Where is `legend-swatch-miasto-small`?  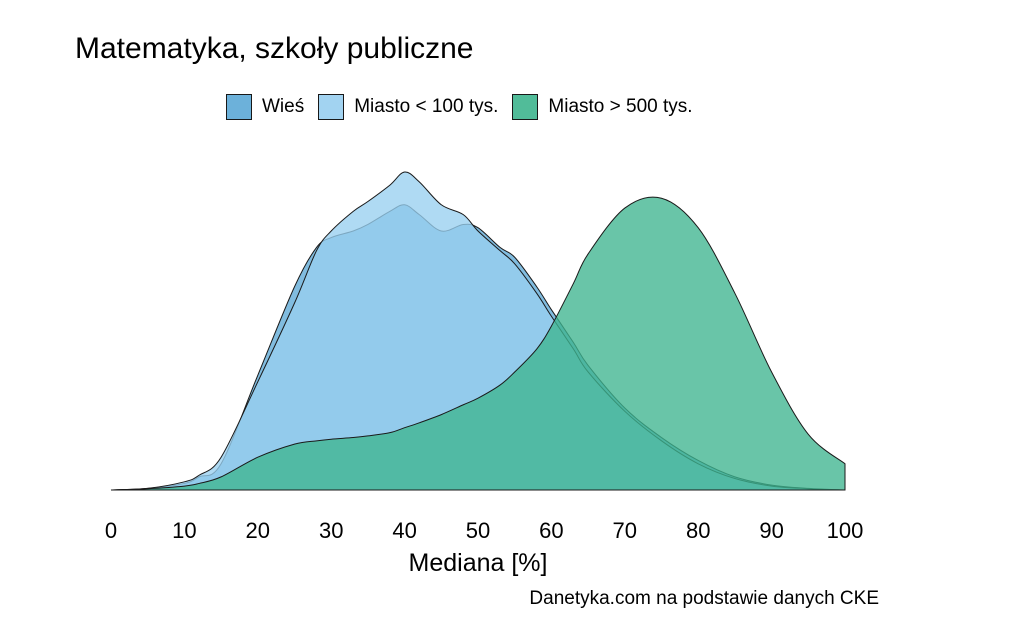 legend-swatch-miasto-small is located at coordinates (331, 107).